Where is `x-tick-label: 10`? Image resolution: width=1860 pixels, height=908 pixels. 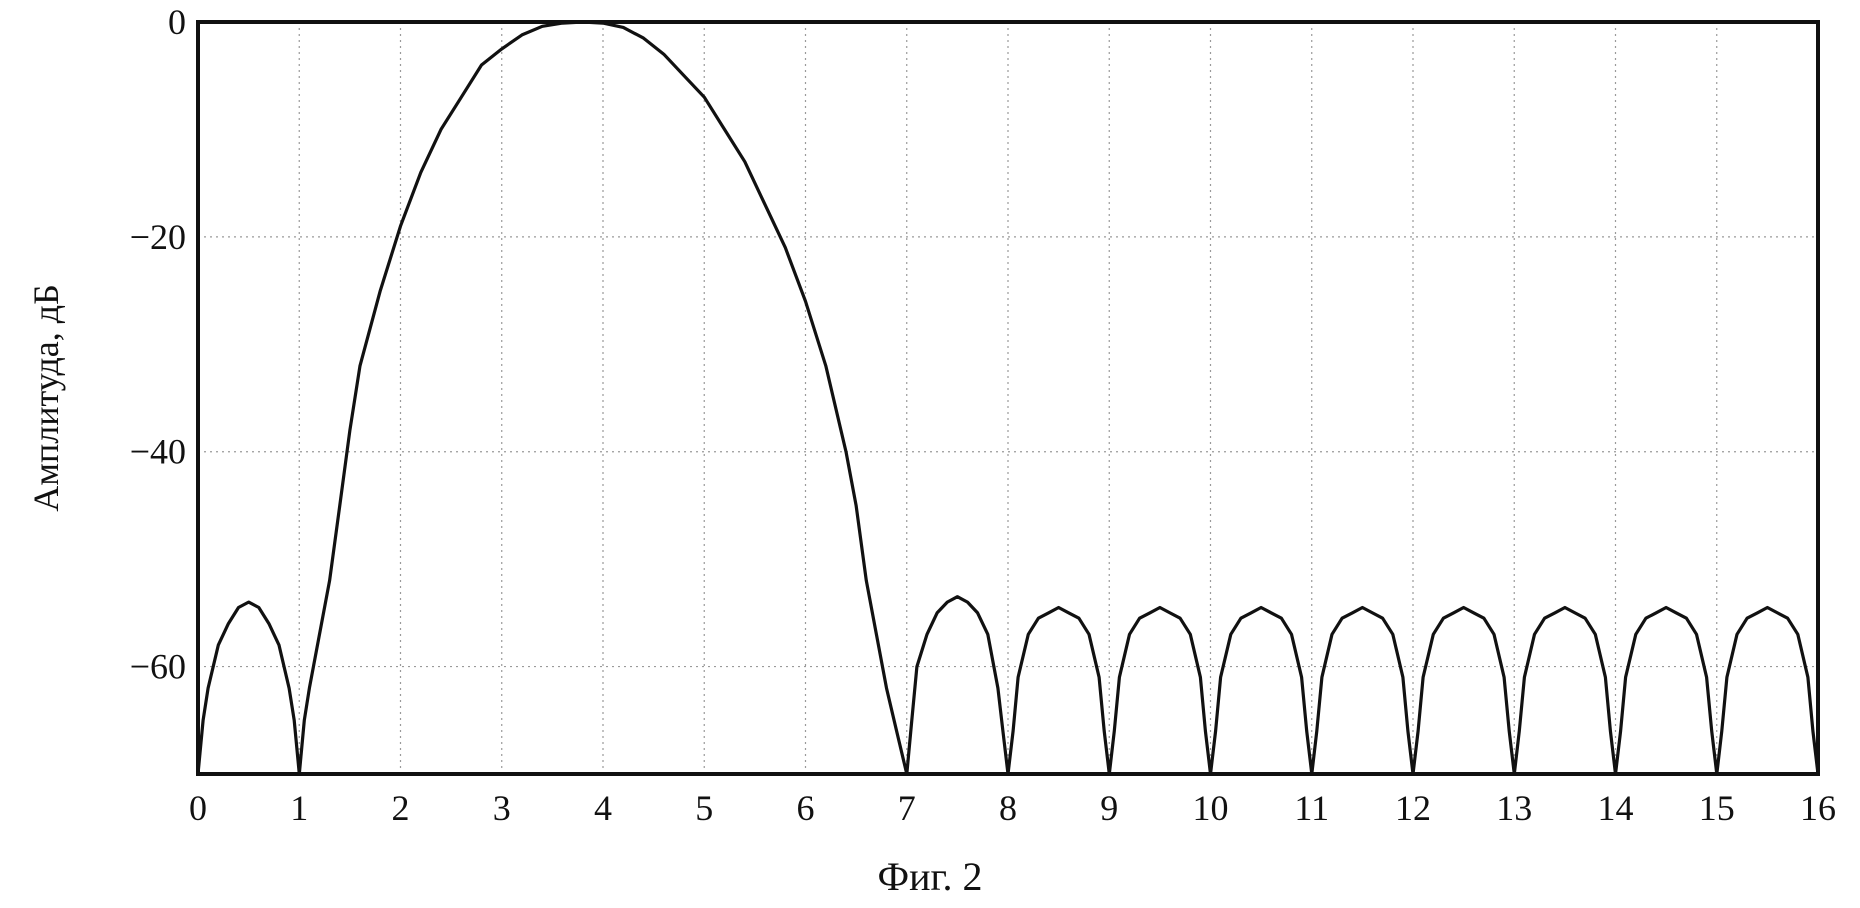
x-tick-label: 10 is located at coordinates (1211, 808).